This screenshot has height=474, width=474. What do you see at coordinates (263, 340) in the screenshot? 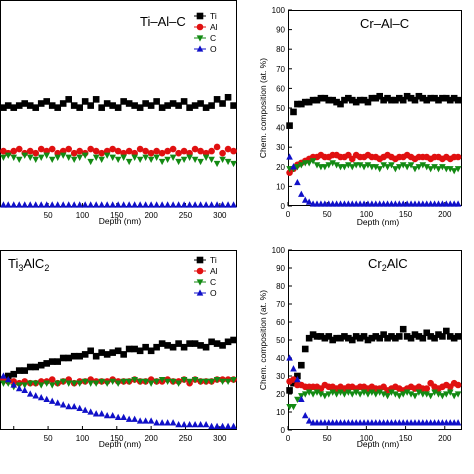
I see `y-axis-label: Chem. composition (at. %)` at bounding box center [263, 340].